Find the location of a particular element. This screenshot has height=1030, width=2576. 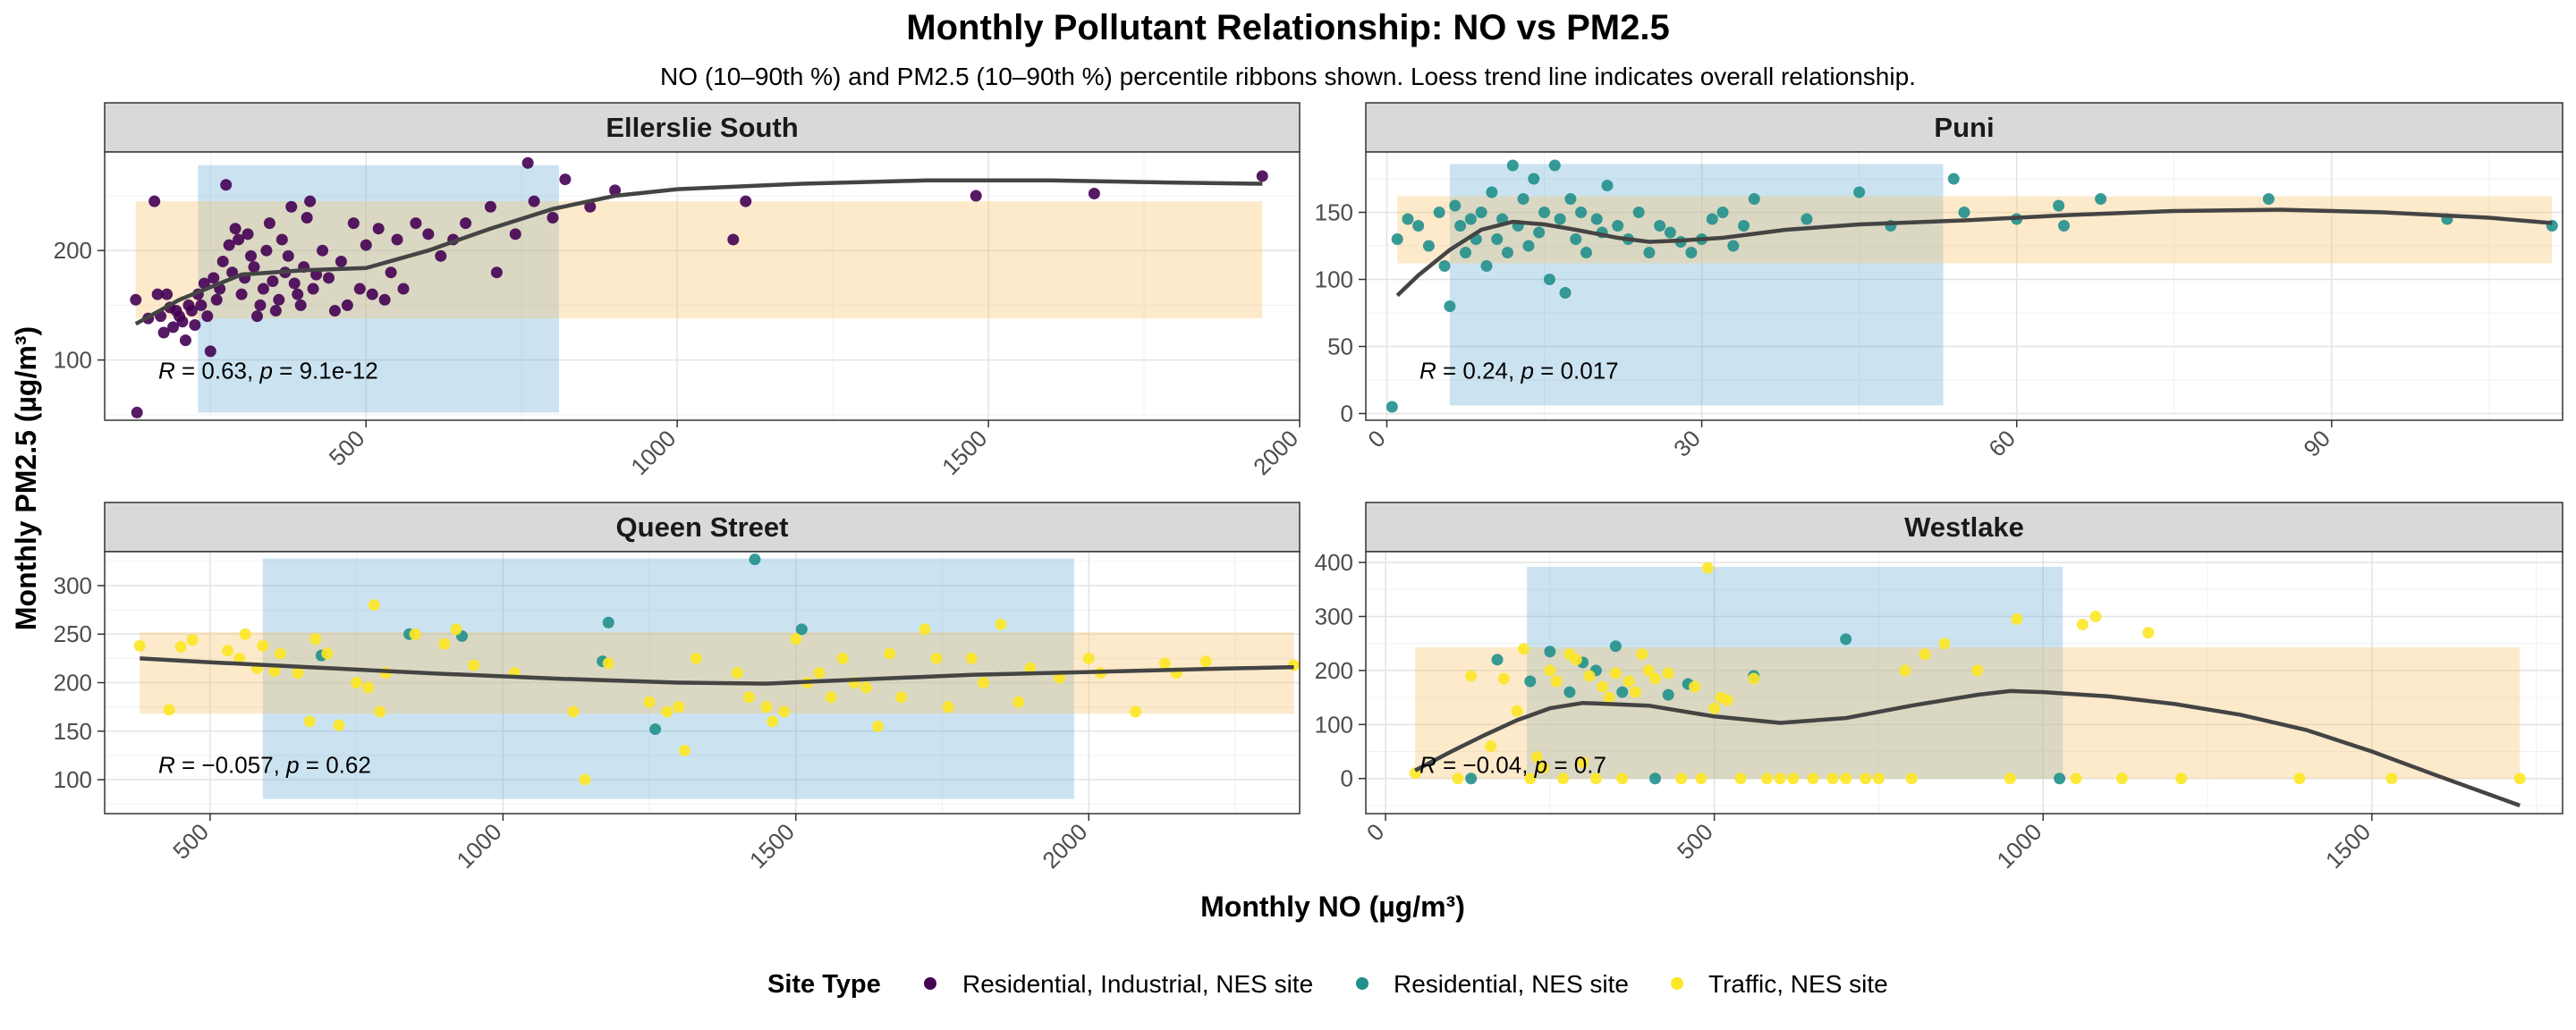

annotation-part: = 0.63, is located at coordinates (217, 371).